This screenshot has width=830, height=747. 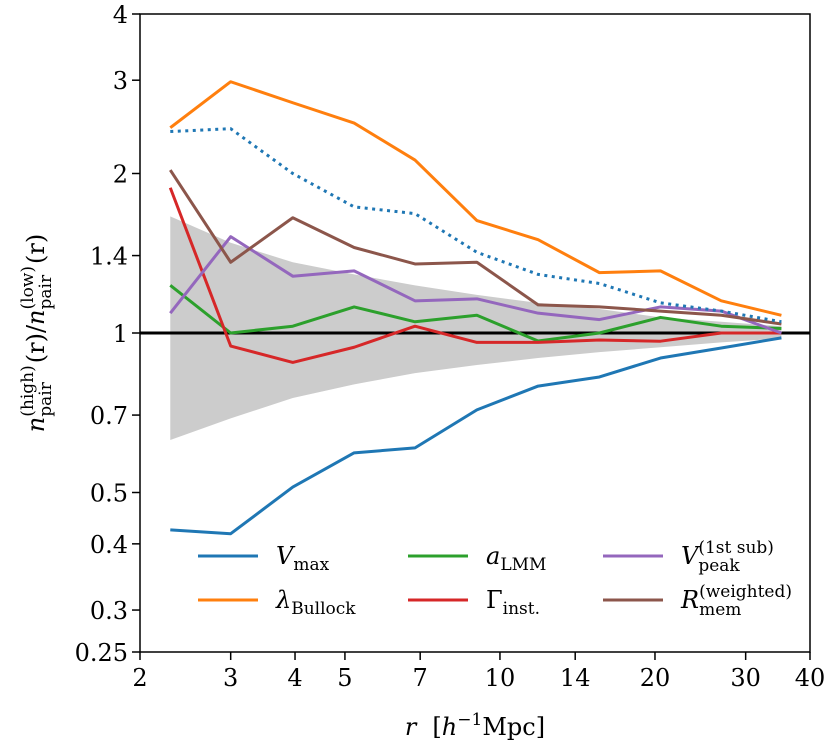 What do you see at coordinates (655, 678) in the screenshot?
I see `x-tick-label: 20` at bounding box center [655, 678].